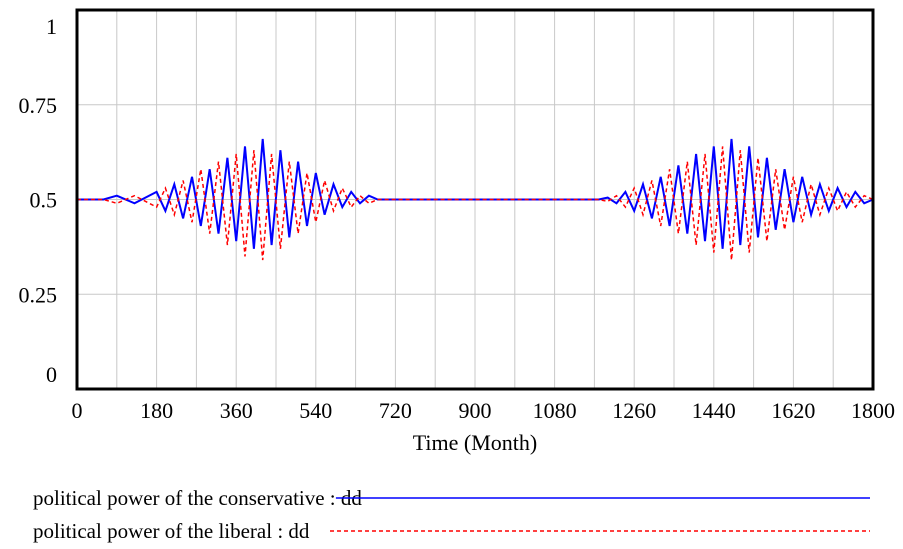 The width and height of the screenshot is (903, 549). I want to click on x-axis-ticks: 0 180 360 540 720 900 1080 1260 1440 1620 1800, so click(484, 410).